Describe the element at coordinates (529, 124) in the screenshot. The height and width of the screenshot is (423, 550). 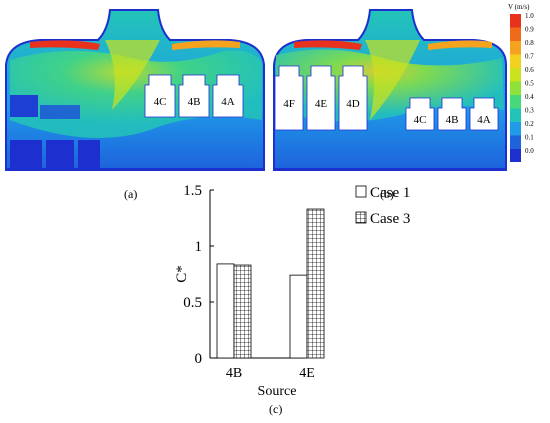
I see `colorbar-tick-label: 0.2` at that location.